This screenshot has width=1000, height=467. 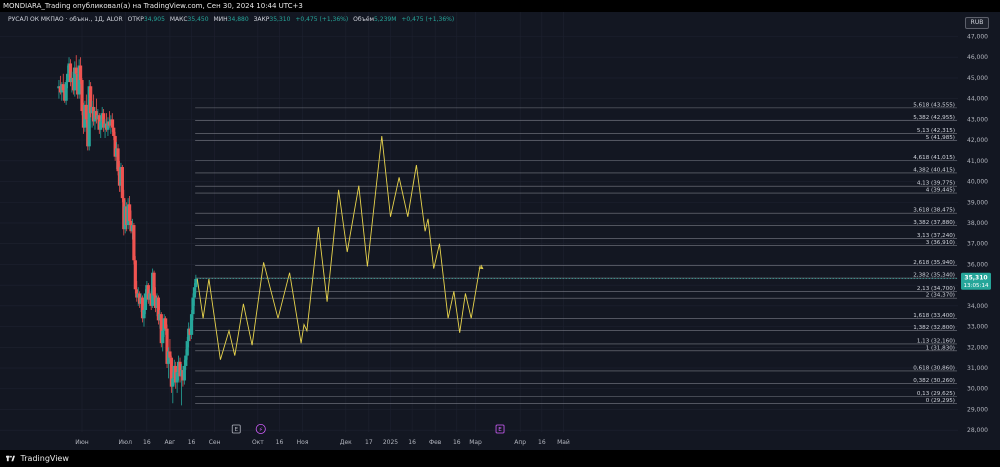 I want to click on dividend-event-label: ⚡, so click(x=261, y=430).